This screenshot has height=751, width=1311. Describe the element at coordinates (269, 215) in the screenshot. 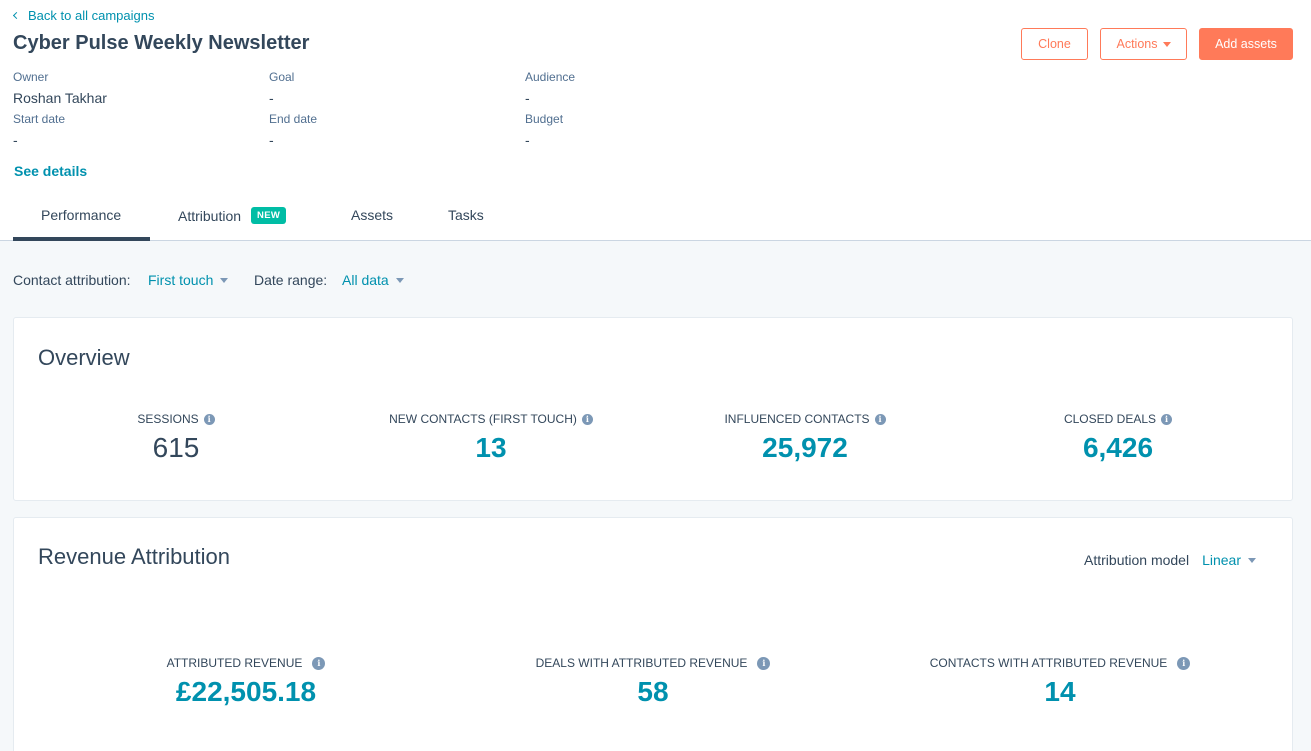

I see `new-badge: NEW` at that location.